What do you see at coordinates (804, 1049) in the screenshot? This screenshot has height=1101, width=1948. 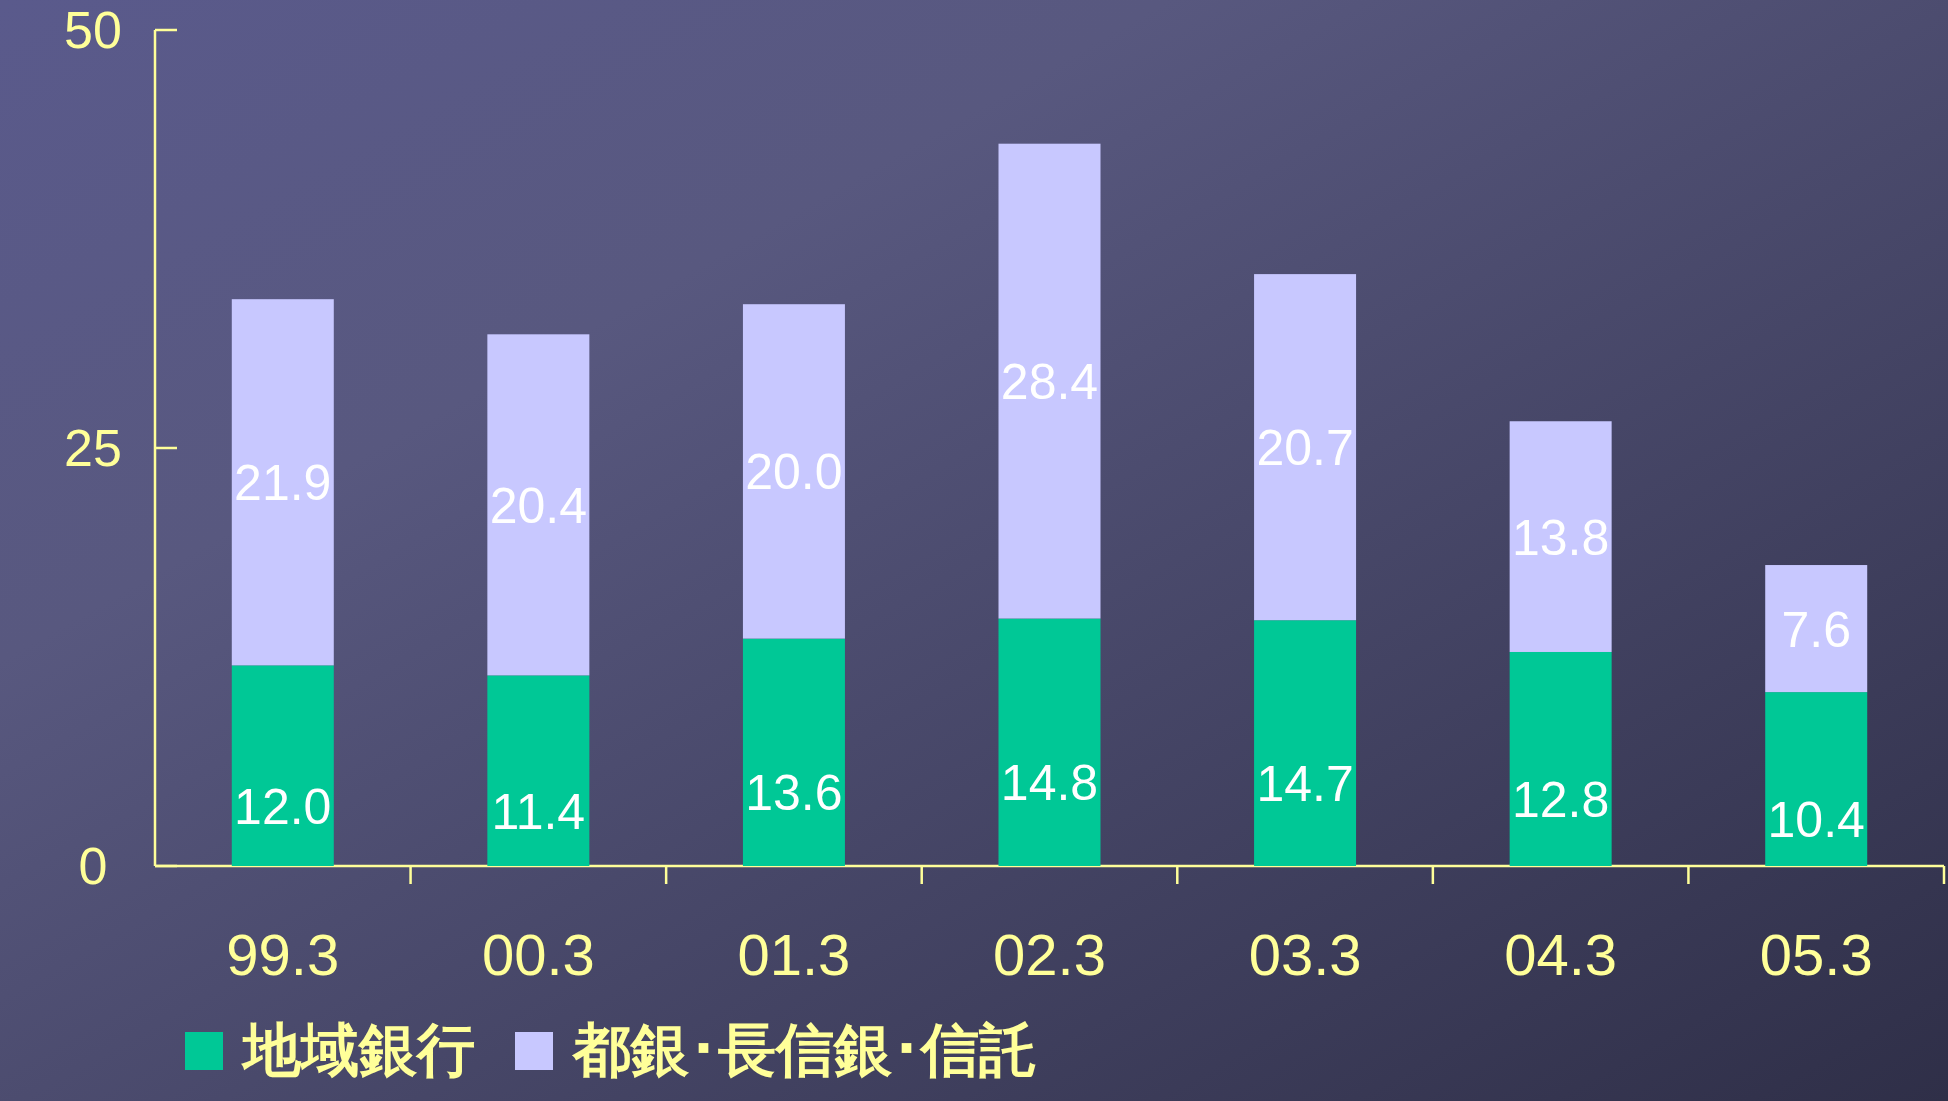 I see `legend-label: 都銀･長信銀･信託` at bounding box center [804, 1049].